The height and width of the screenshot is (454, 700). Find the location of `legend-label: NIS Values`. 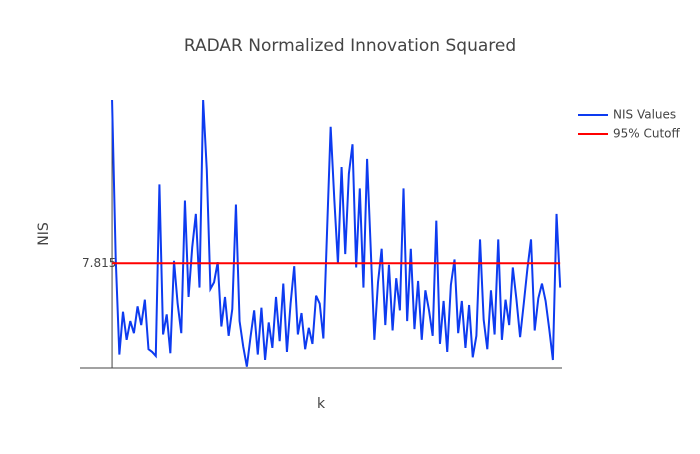

legend-label: NIS Values is located at coordinates (644, 115).